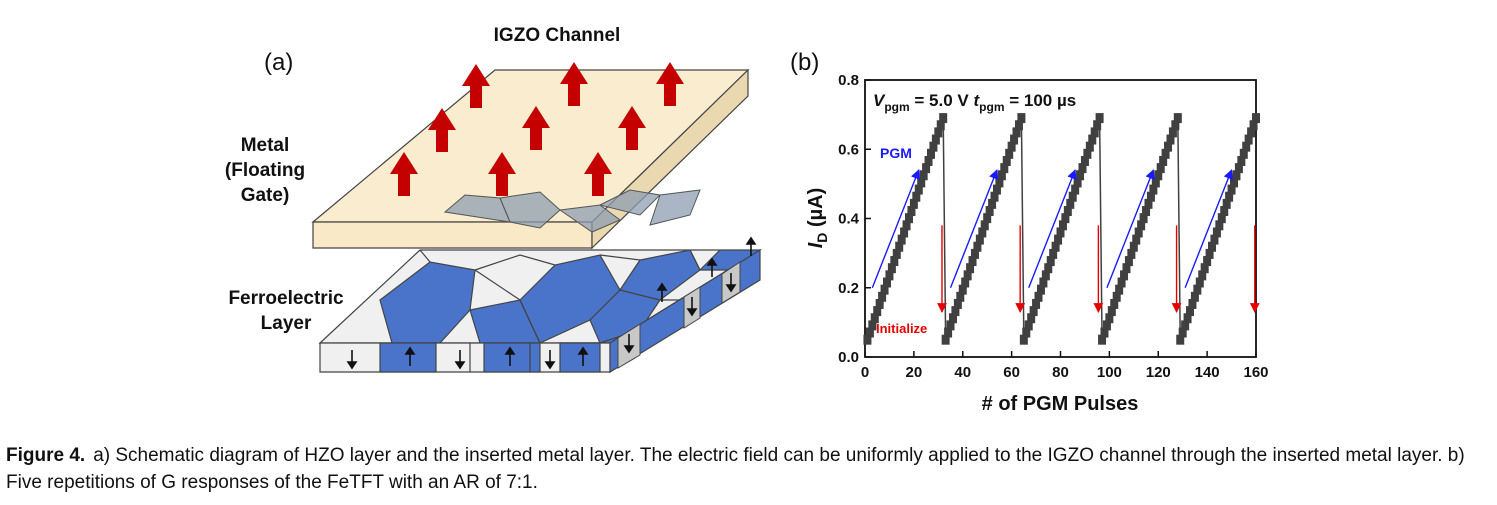  I want to click on panel-b-label: (b), so click(804, 62).